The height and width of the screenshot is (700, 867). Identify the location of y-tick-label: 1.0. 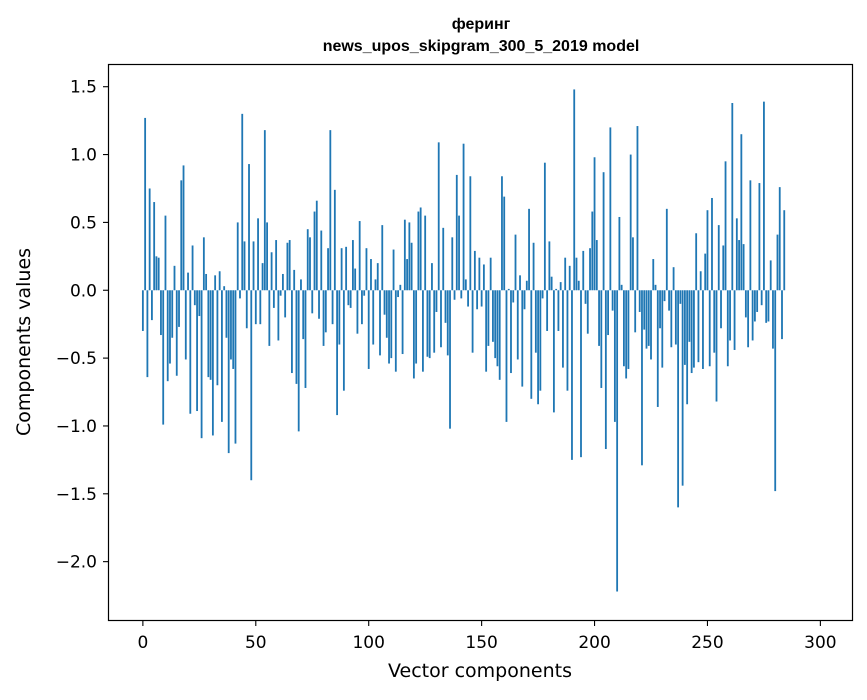
(83, 156).